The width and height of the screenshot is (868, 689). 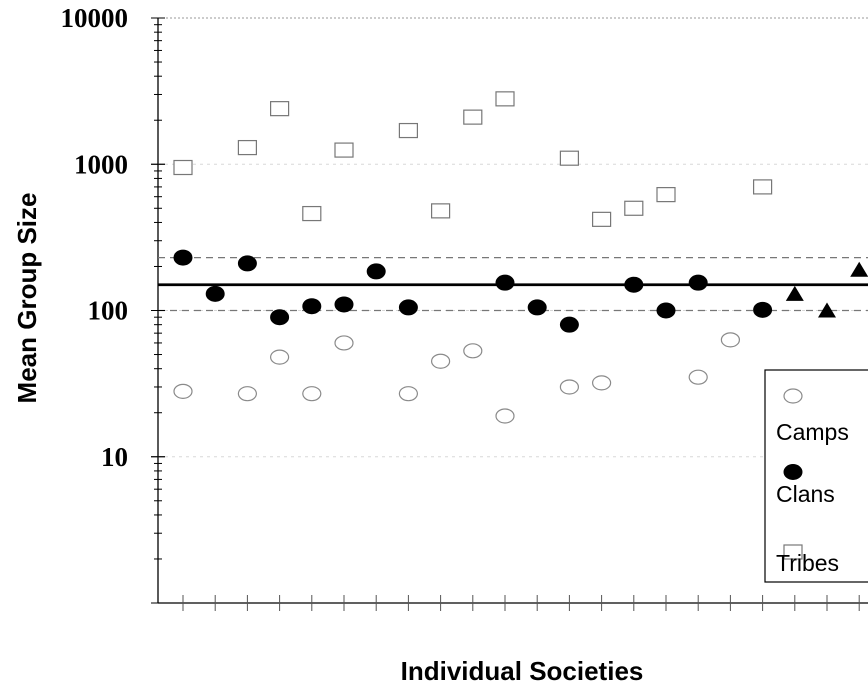 I want to click on x-axis, so click(x=521, y=603).